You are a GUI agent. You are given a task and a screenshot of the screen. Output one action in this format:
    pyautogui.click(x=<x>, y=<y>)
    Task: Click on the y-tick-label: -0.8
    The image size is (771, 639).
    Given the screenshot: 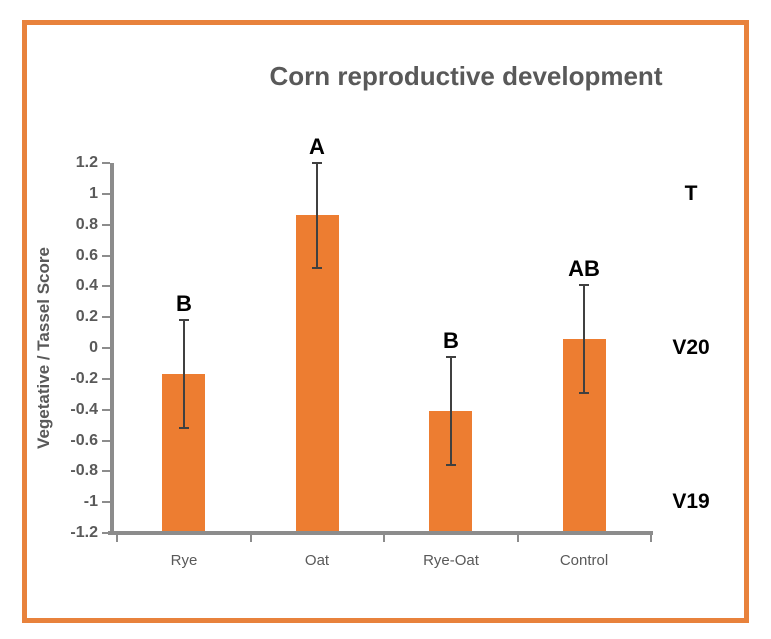 What is the action you would take?
    pyautogui.click(x=84, y=470)
    